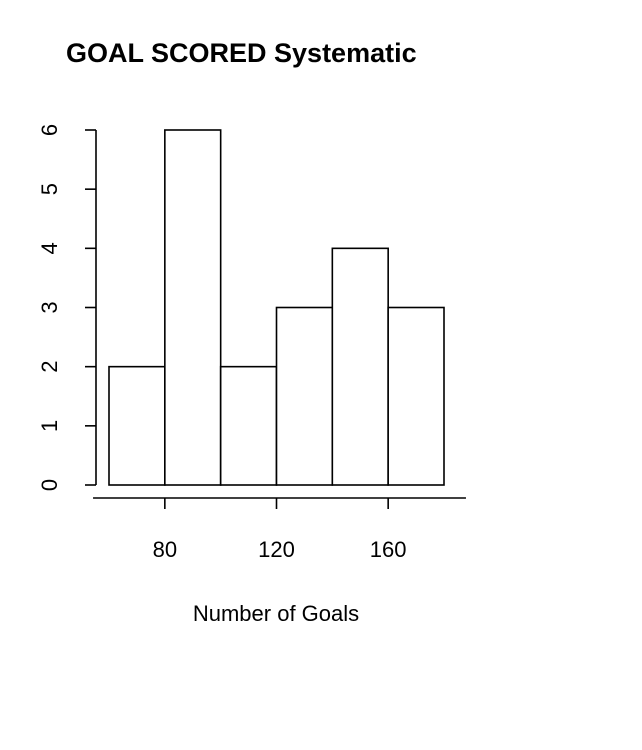 The width and height of the screenshot is (642, 750). Describe the element at coordinates (49, 485) in the screenshot. I see `y-tick-label: 0` at that location.